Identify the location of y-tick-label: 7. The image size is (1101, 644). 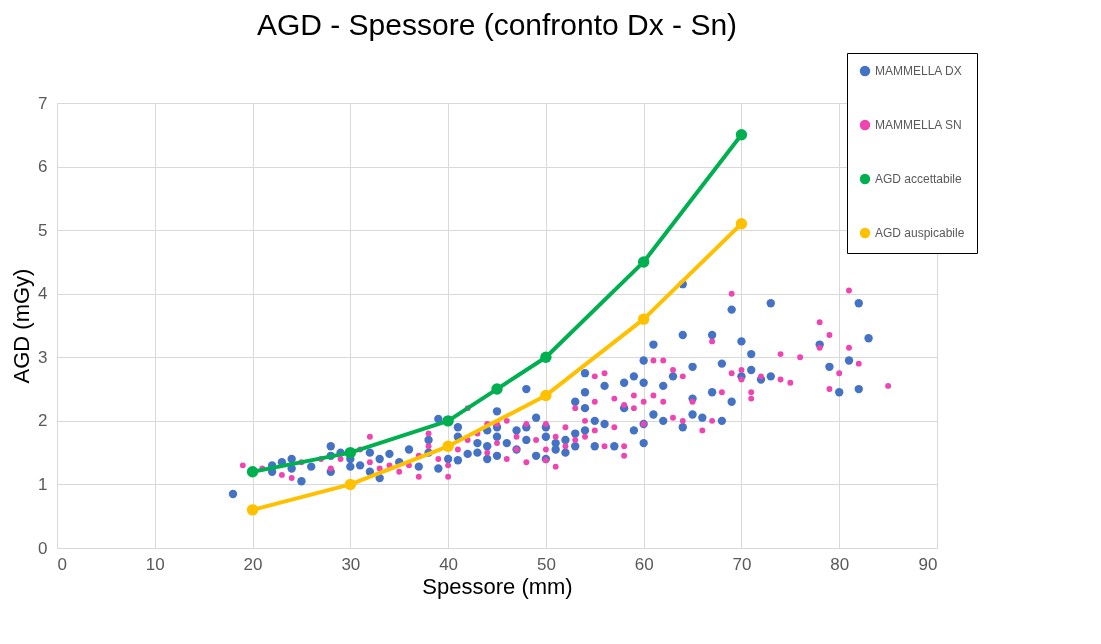
(43, 103).